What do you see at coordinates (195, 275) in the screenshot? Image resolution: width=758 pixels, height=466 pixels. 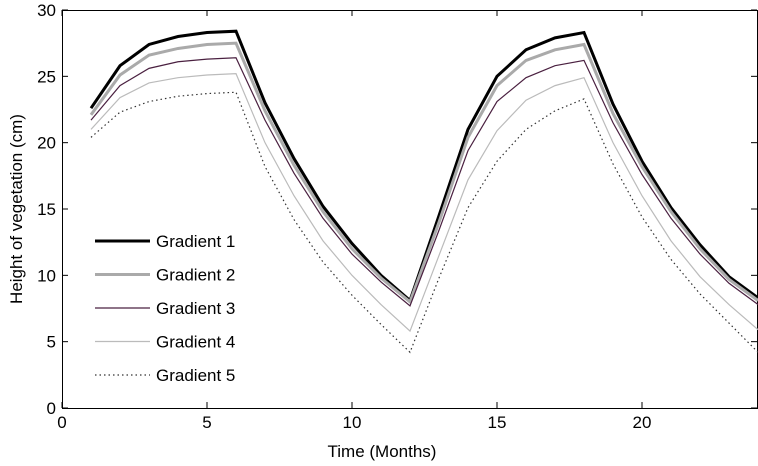 I see `legend-label-gradient-2: Gradient 2` at bounding box center [195, 275].